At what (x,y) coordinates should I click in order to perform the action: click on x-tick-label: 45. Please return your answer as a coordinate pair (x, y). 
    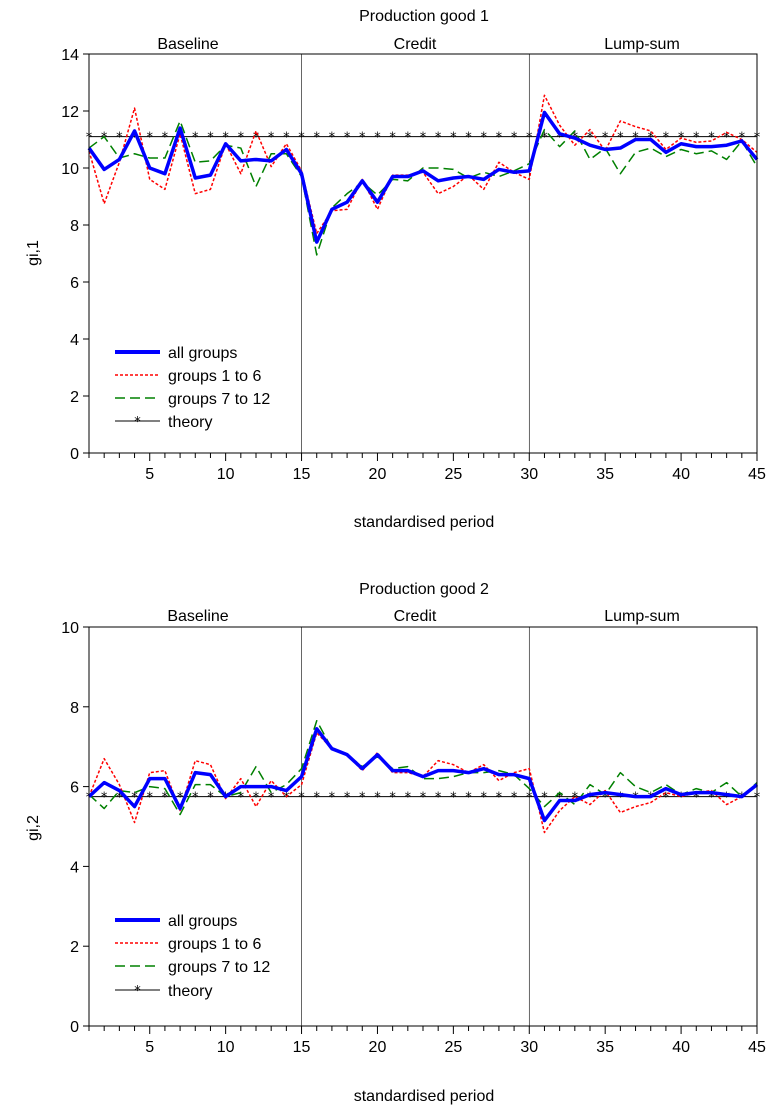
    Looking at the image, I should click on (757, 1047).